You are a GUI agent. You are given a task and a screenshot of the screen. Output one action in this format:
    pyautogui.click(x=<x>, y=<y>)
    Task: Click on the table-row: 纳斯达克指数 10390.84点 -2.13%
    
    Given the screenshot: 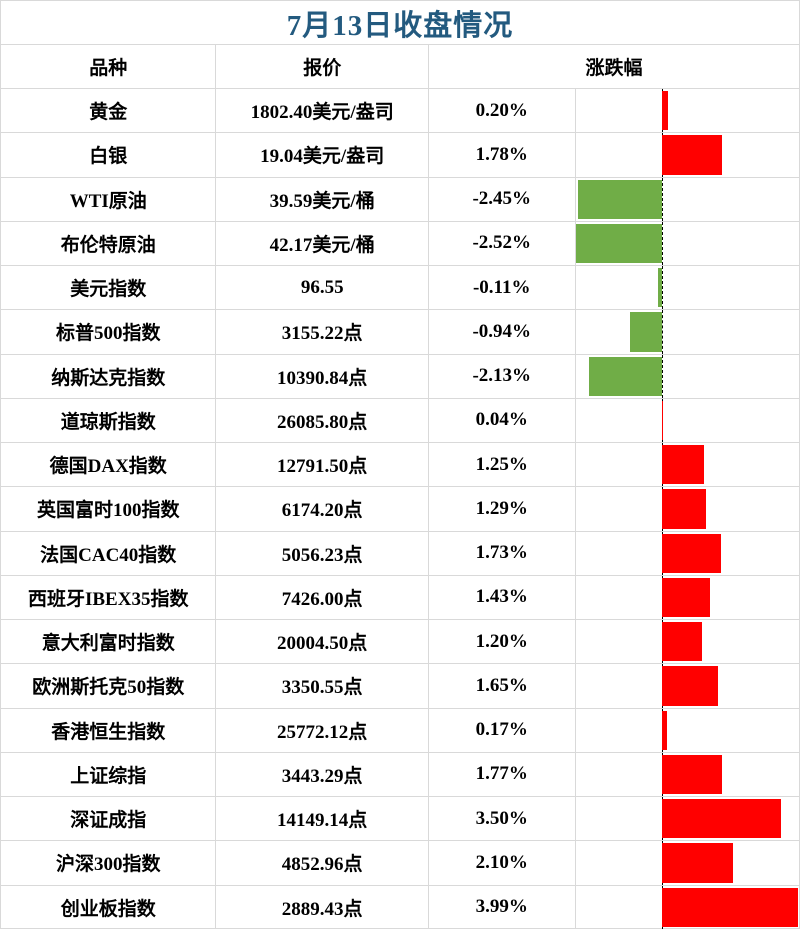 What is the action you would take?
    pyautogui.click(x=400, y=375)
    